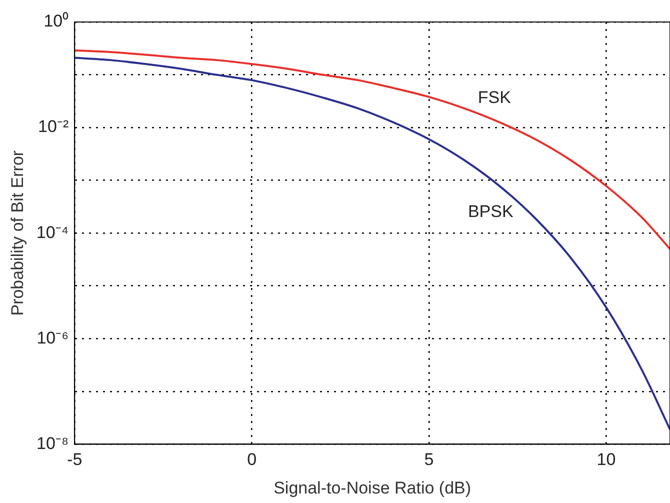 The width and height of the screenshot is (670, 503). I want to click on y-tick-label: 10⁻⁶, so click(52, 338).